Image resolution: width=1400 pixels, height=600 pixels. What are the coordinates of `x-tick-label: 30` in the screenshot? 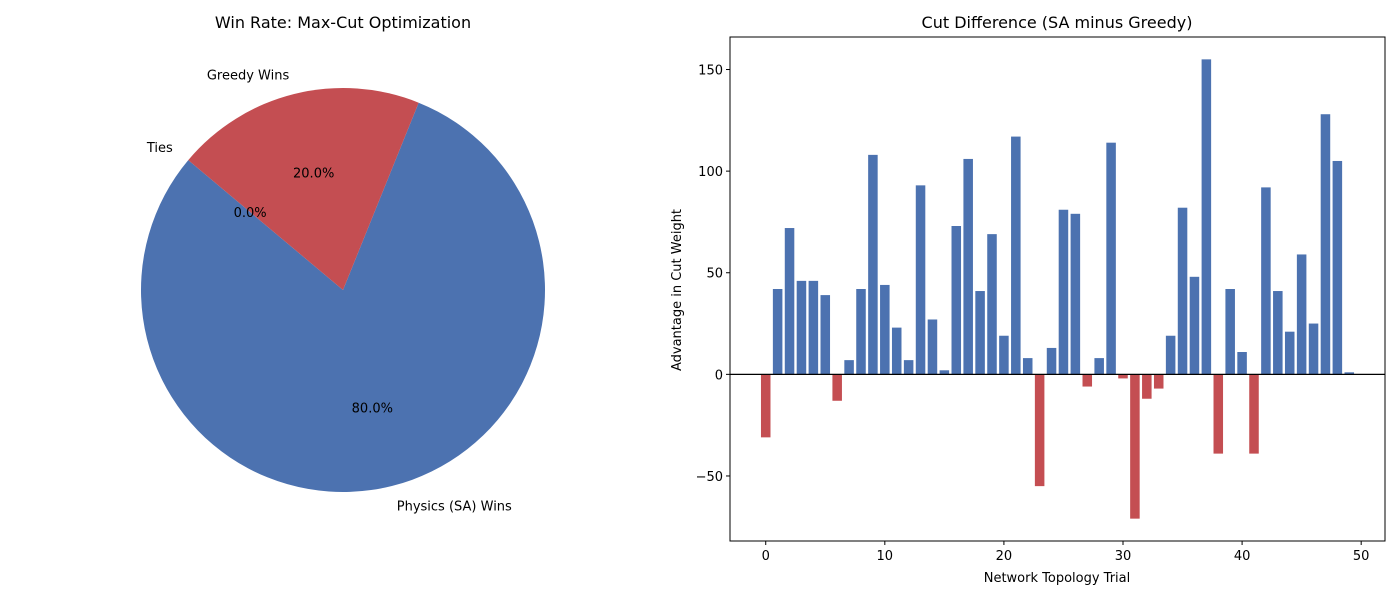 It's located at (1123, 556).